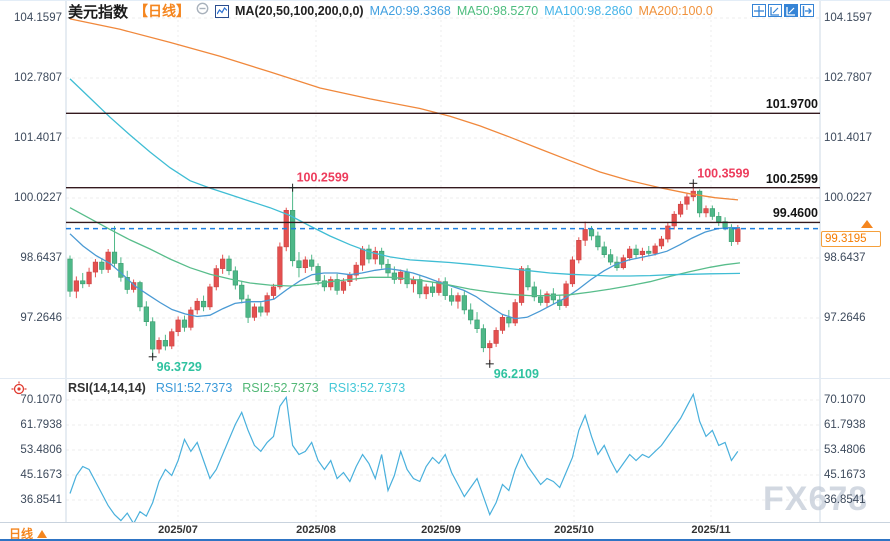  What do you see at coordinates (845, 258) in the screenshot?
I see `y-axis-label-right: 98.6437` at bounding box center [845, 258].